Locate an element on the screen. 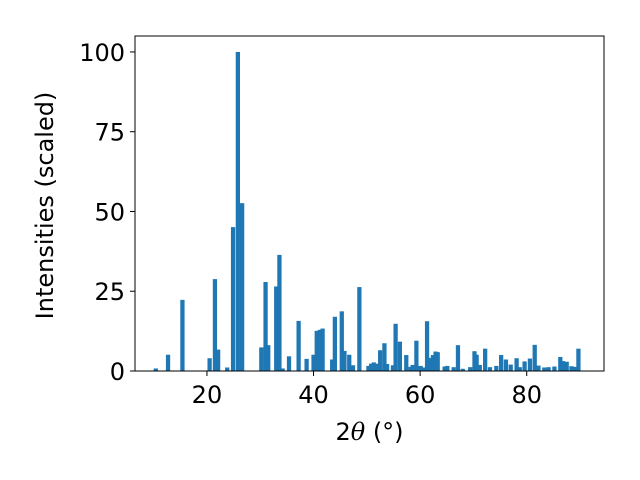 Image resolution: width=640 pixels, height=480 pixels. y-axis-label: Intensities (scaled) is located at coordinates (45, 206).